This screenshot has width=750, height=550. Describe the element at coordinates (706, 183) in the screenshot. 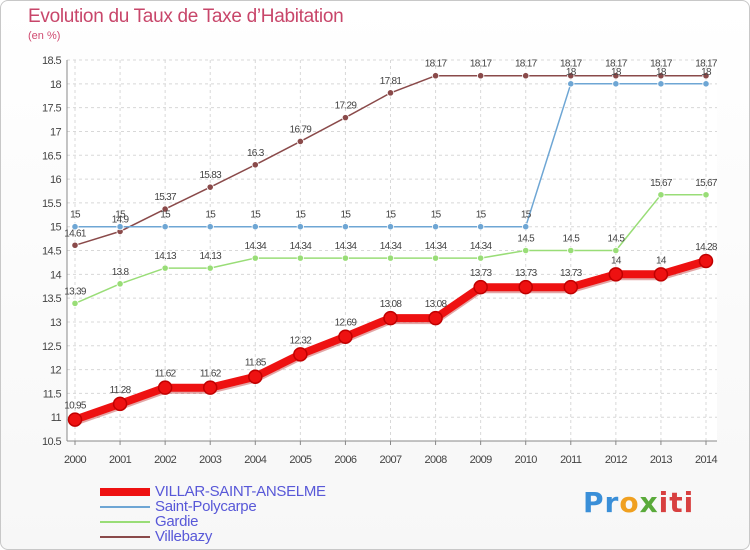

I see `data-label: 15.67` at that location.